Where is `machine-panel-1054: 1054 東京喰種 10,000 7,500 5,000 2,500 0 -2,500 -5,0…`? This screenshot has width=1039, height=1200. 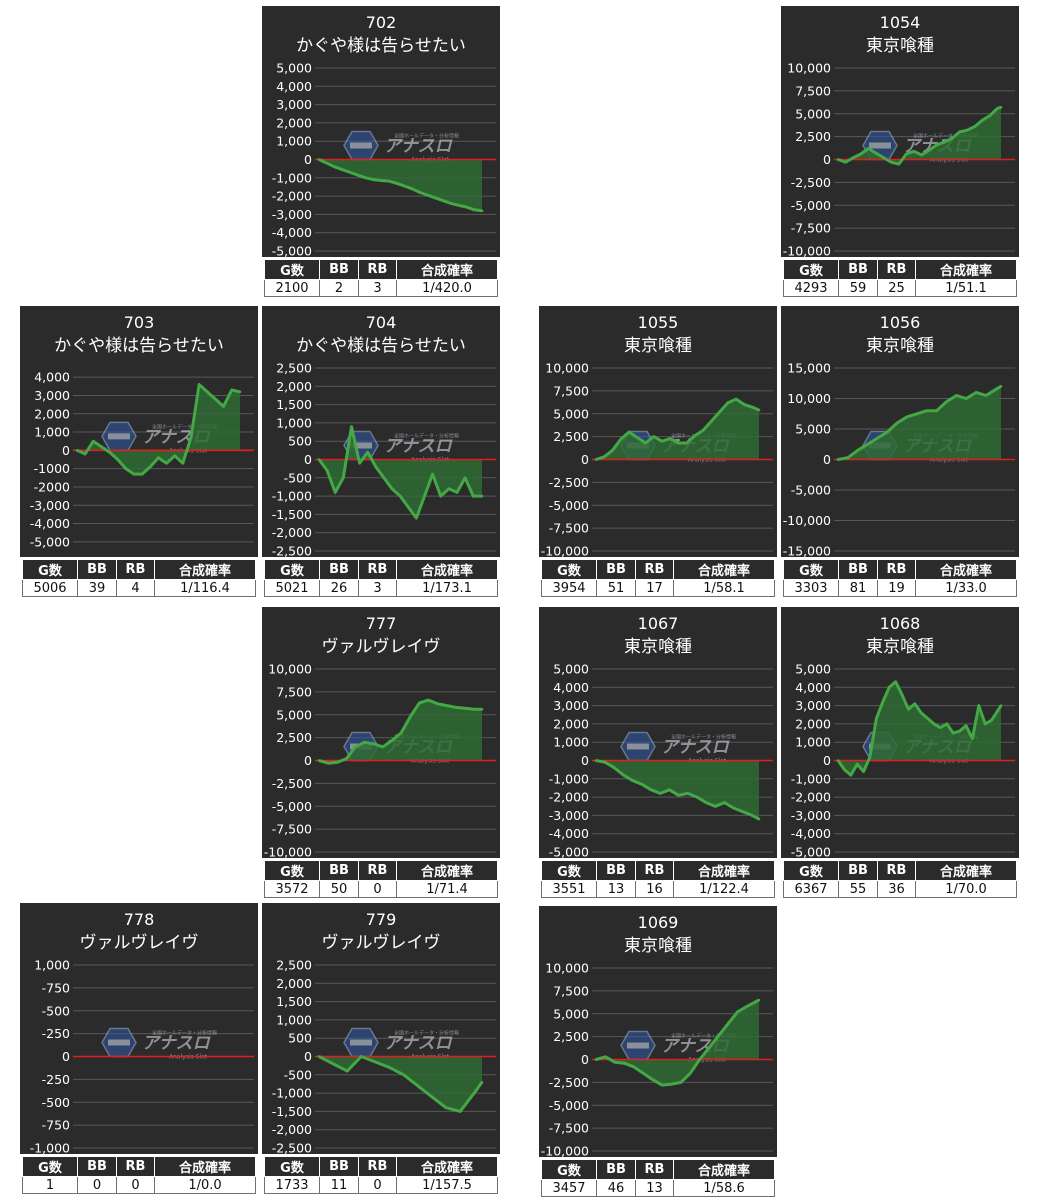
machine-panel-1054: 1054 東京喰種 10,000 7,500 5,000 2,500 0 -2,500 -5,0… is located at coordinates (900, 151).